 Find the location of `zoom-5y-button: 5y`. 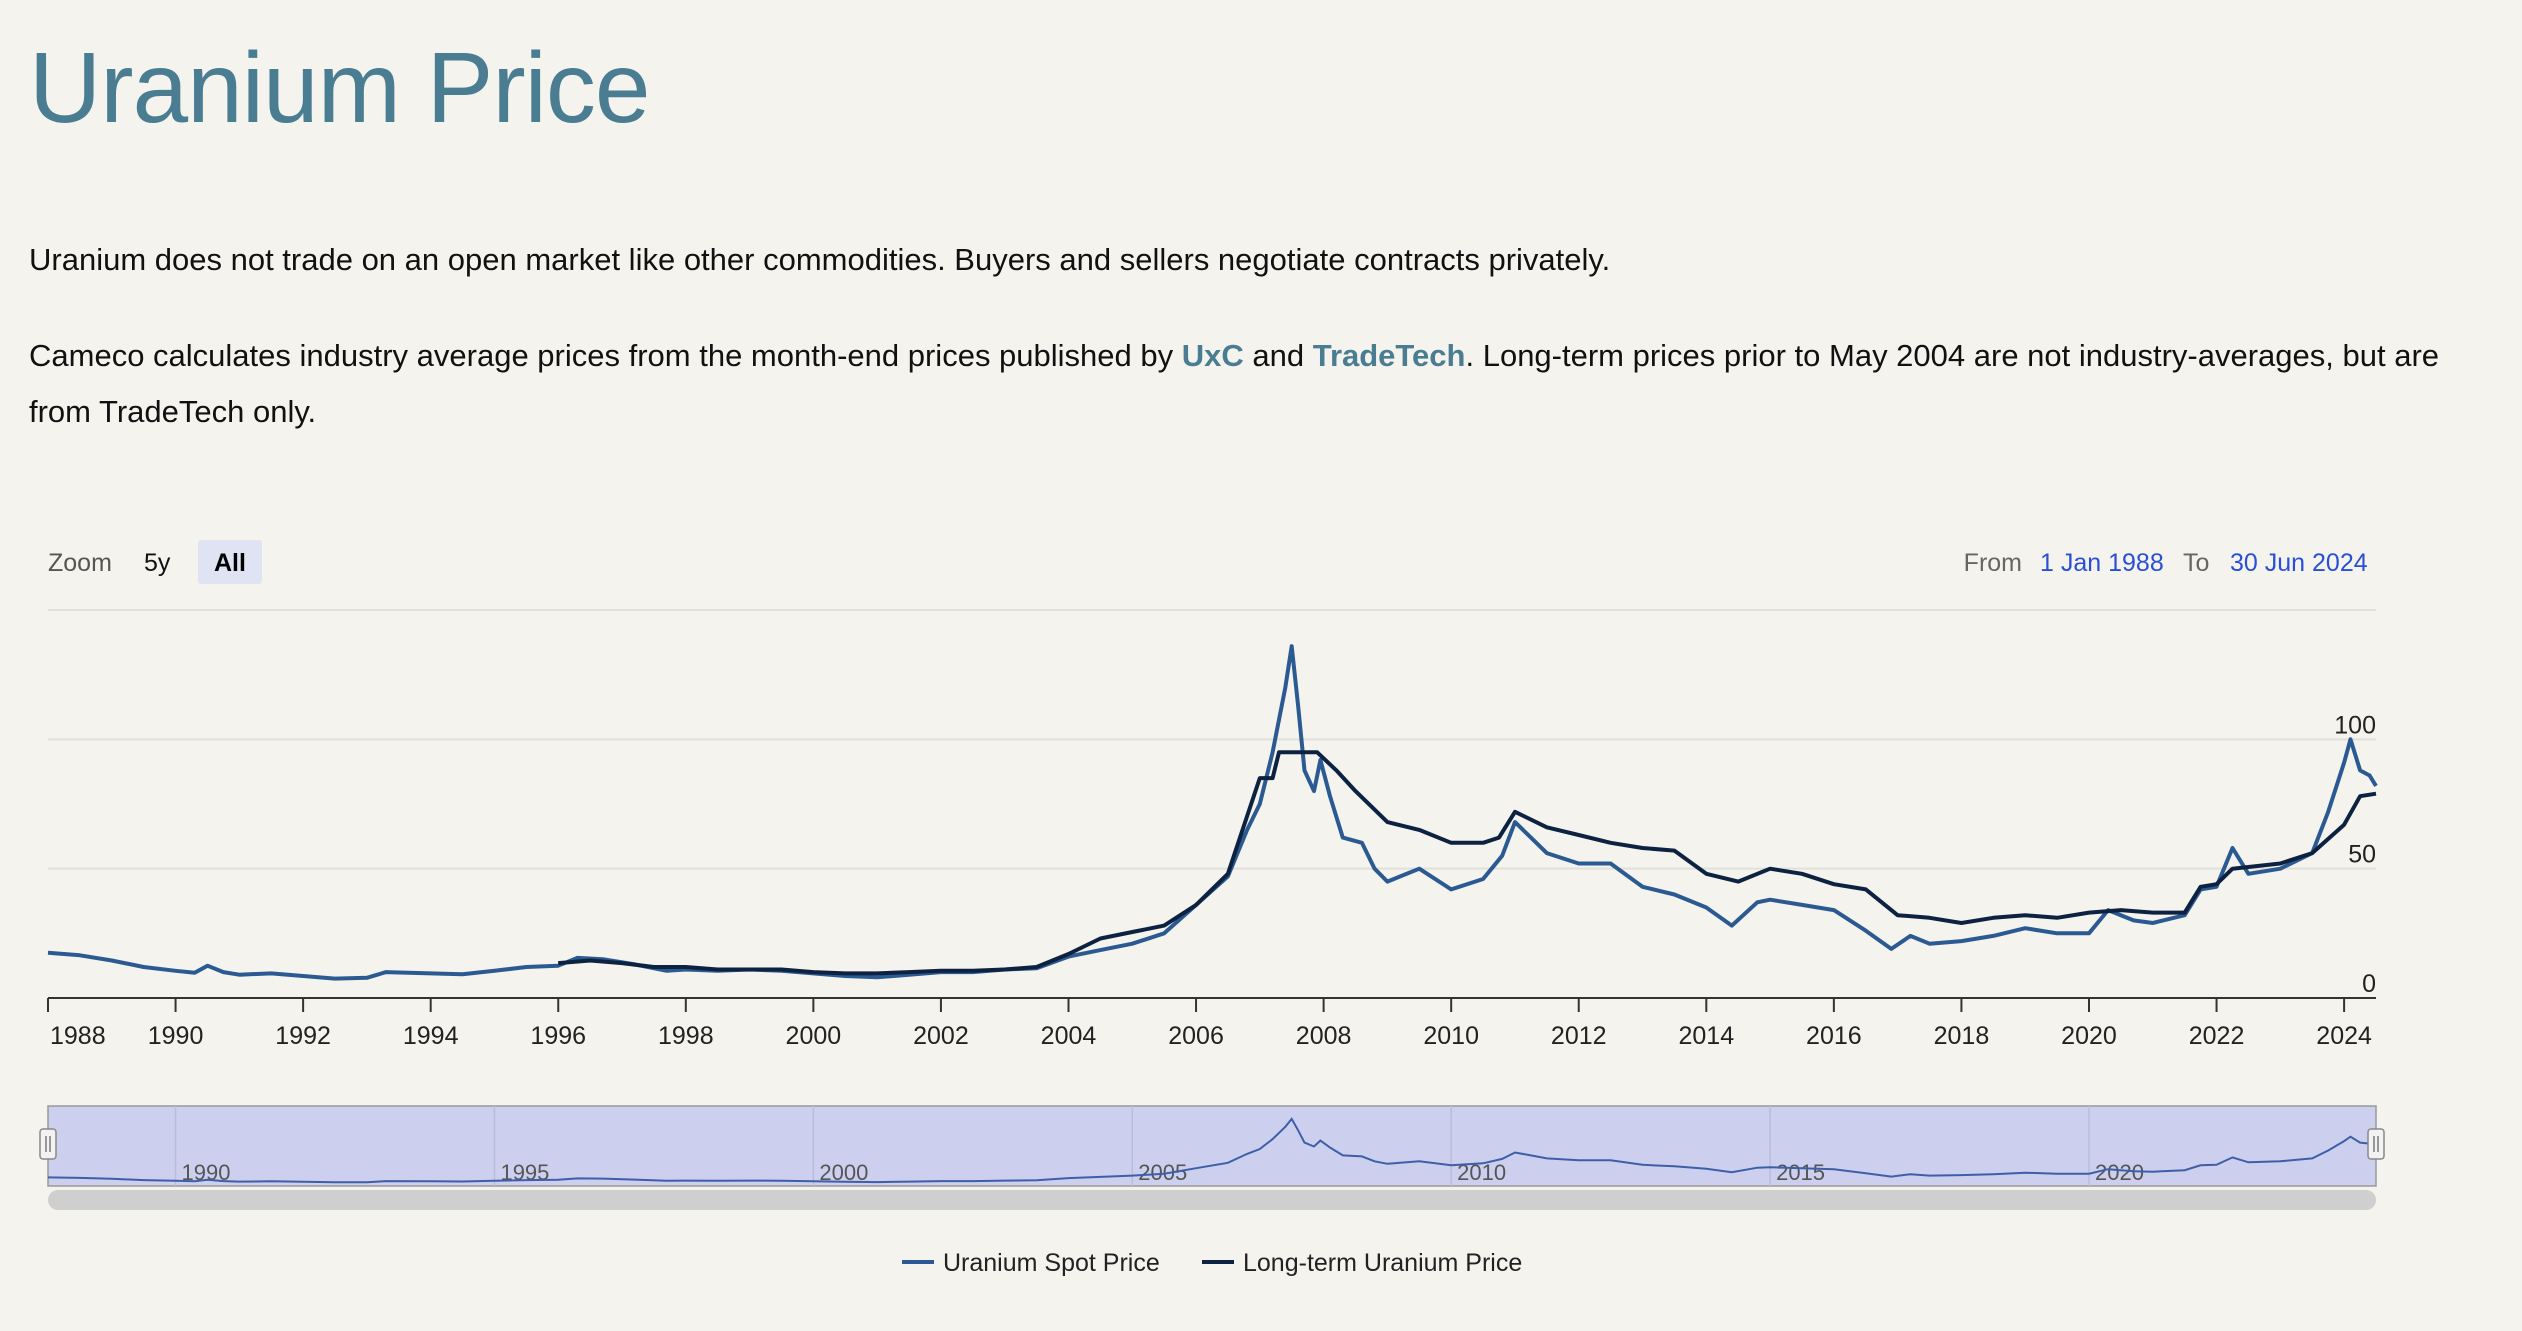

zoom-5y-button: 5y is located at coordinates (157, 563).